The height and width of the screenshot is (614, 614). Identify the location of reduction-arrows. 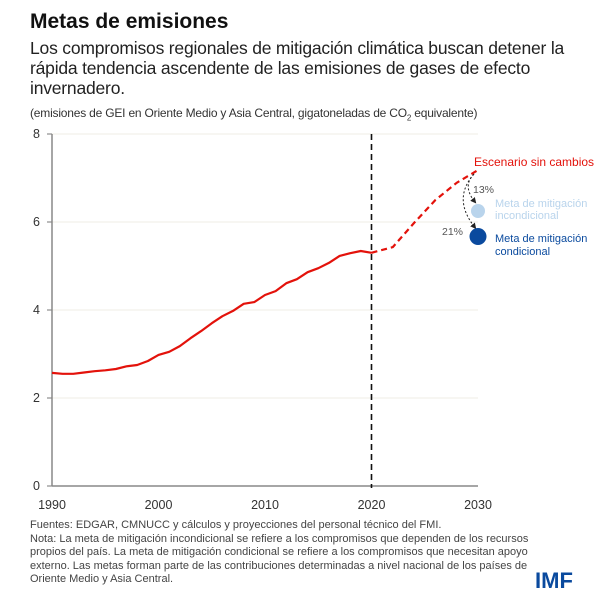
(469, 201).